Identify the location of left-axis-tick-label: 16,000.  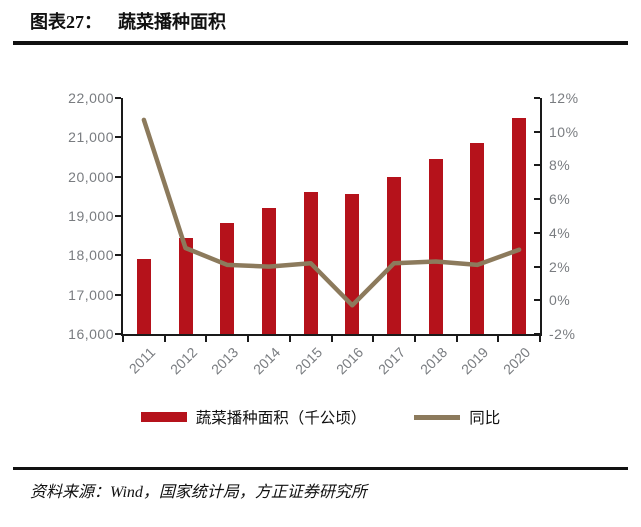
(91, 334).